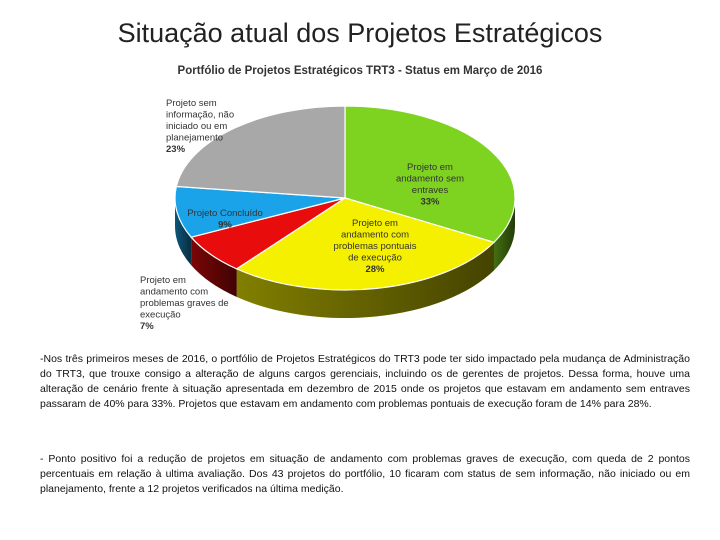 This screenshot has width=720, height=540. I want to click on slice-label-line-4-1: informação, não, so click(200, 115).